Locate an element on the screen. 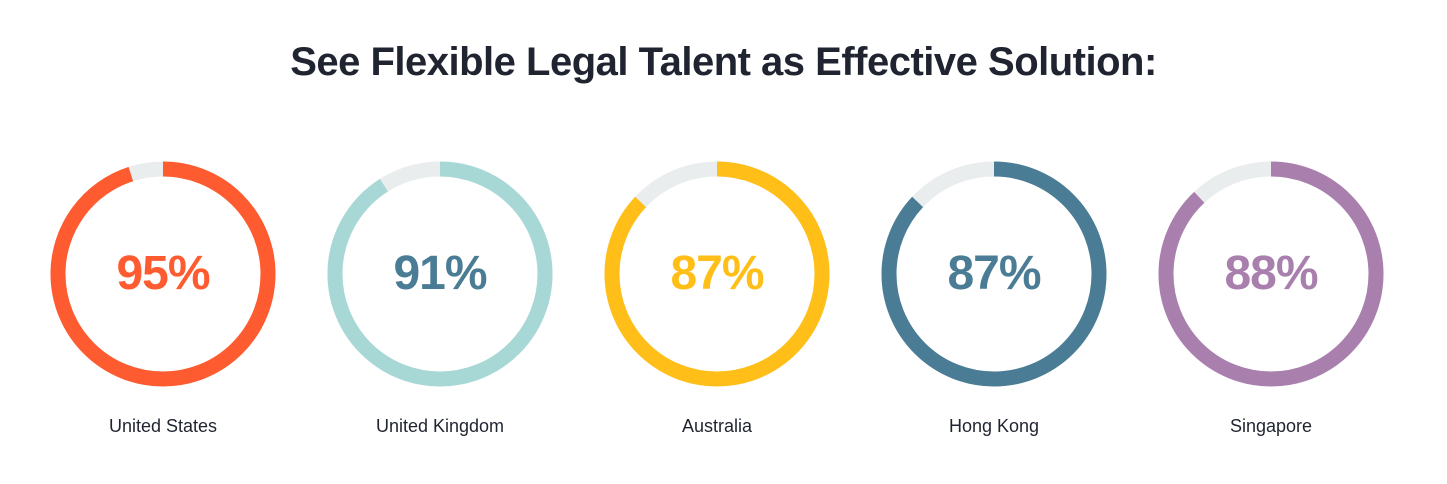  category-label-united-kingdom: United Kingdom is located at coordinates (440, 426).